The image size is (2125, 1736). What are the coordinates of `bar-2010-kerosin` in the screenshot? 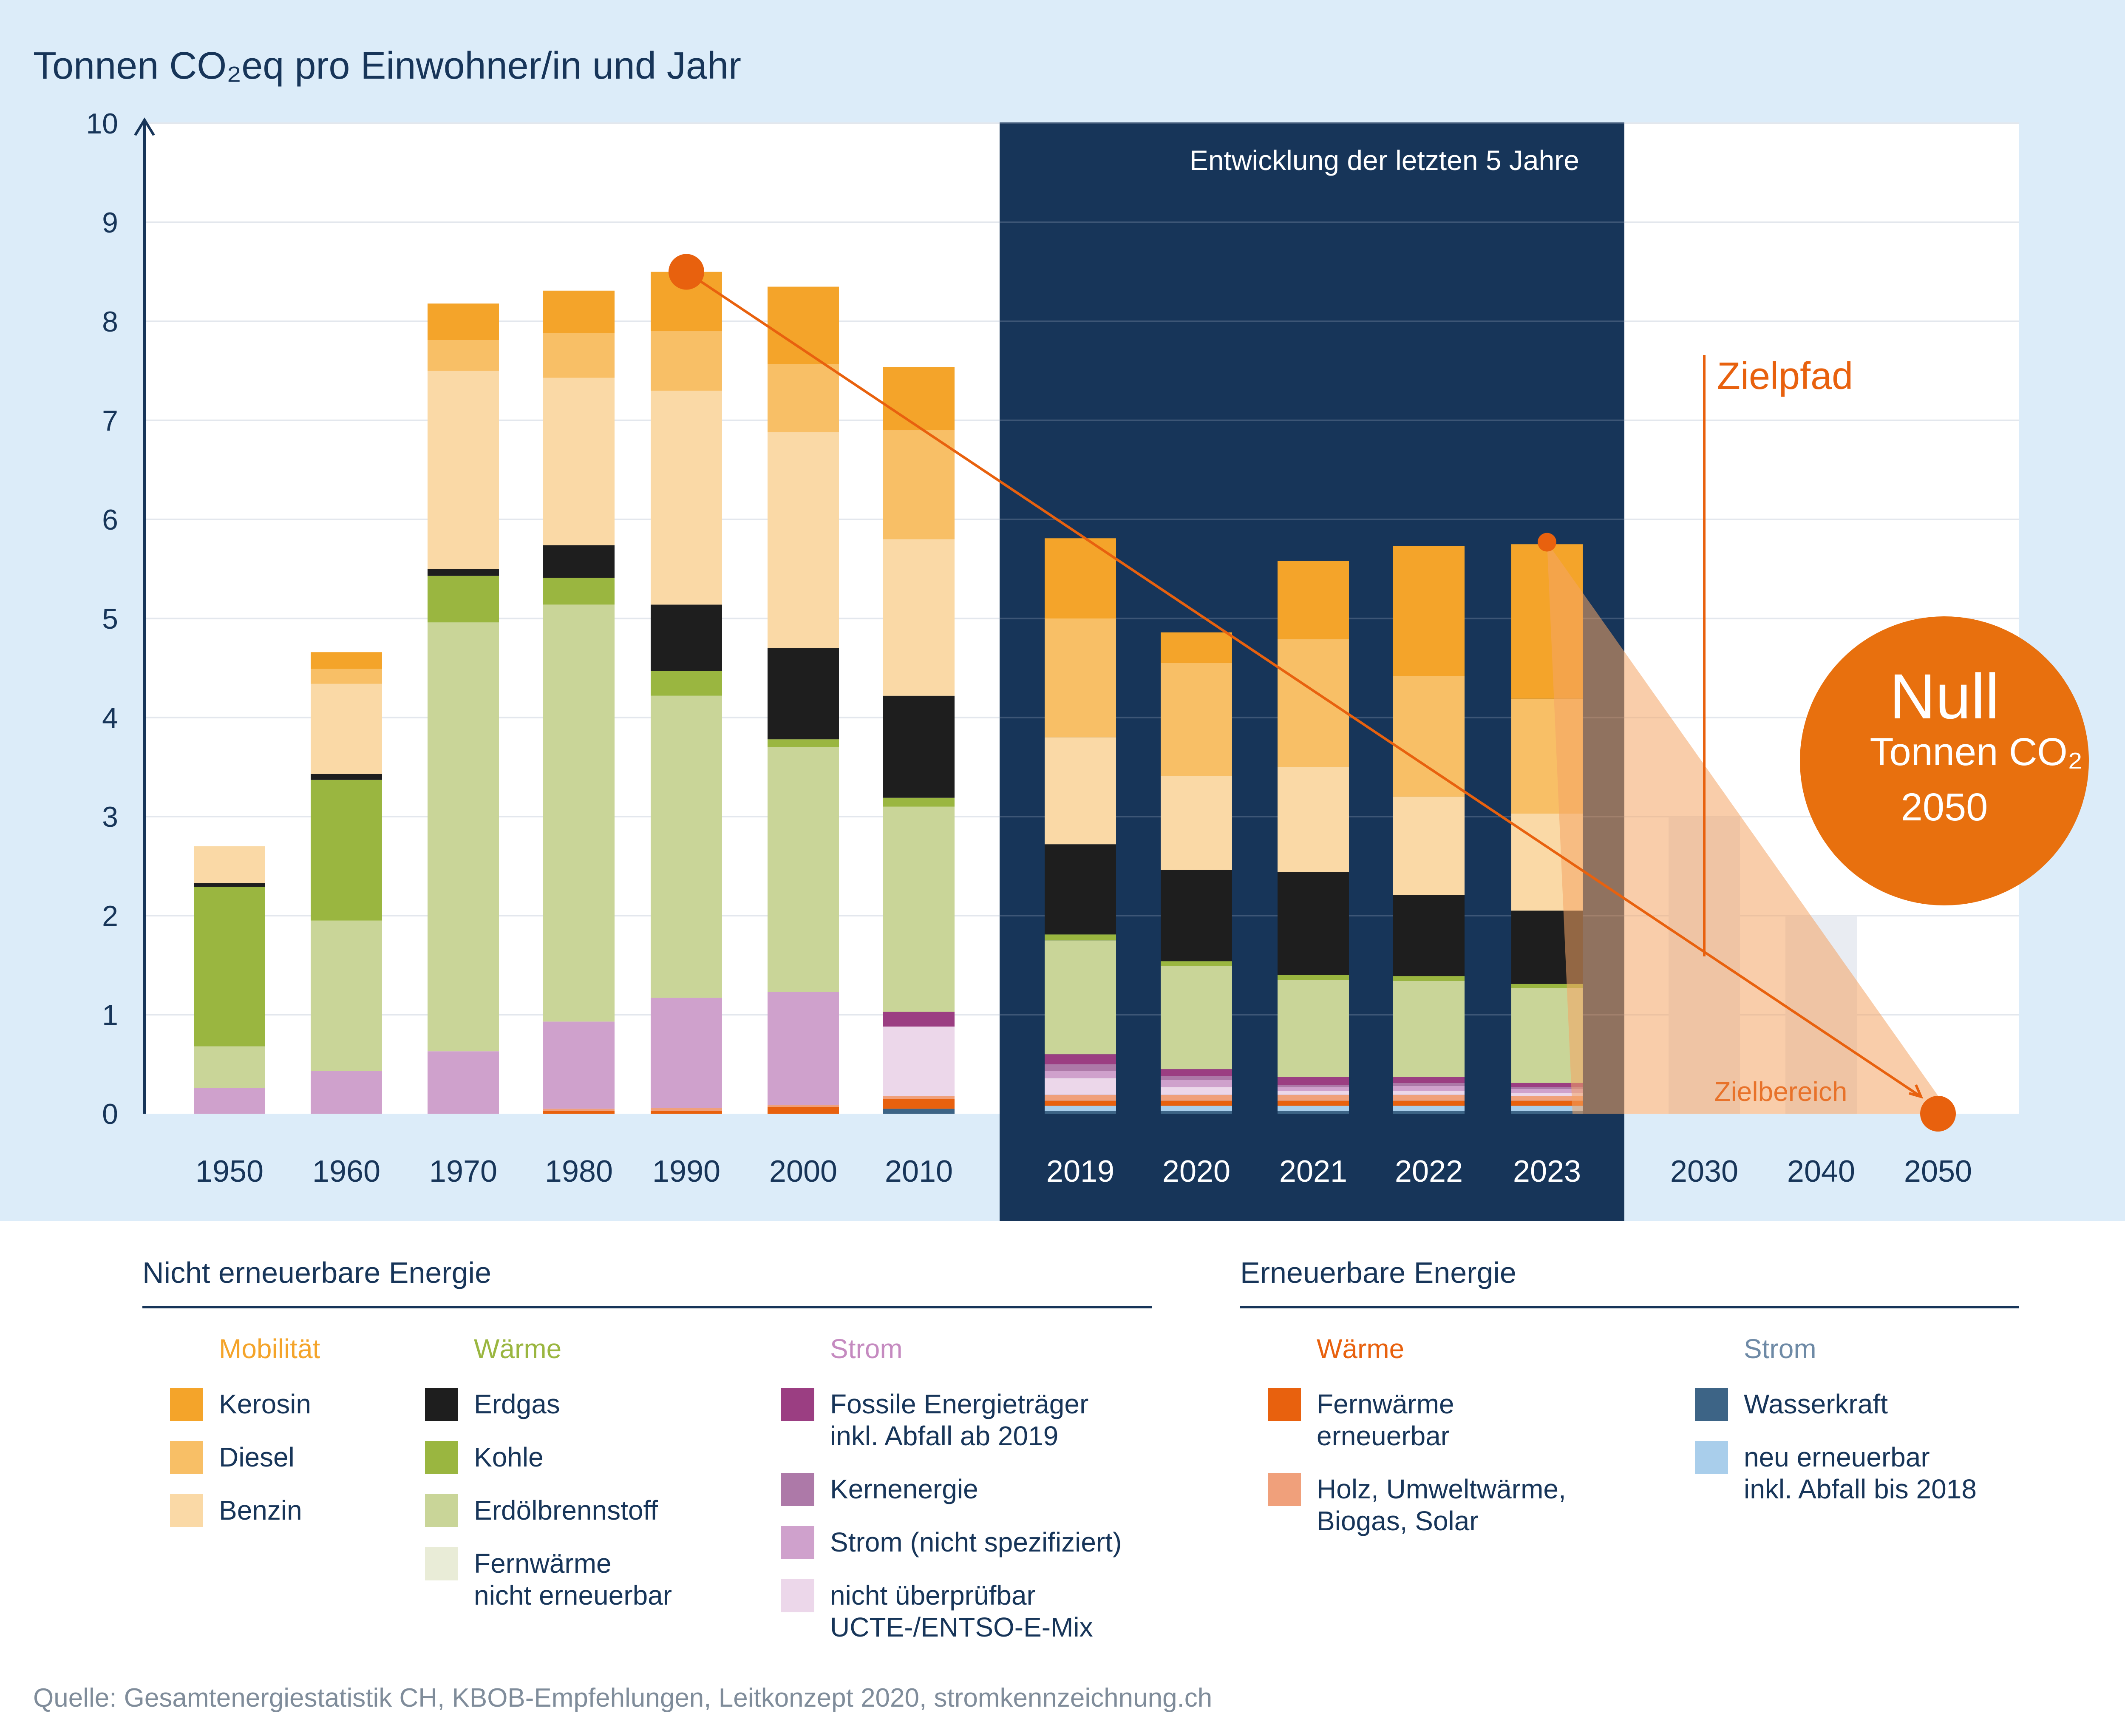 It's located at (919, 399).